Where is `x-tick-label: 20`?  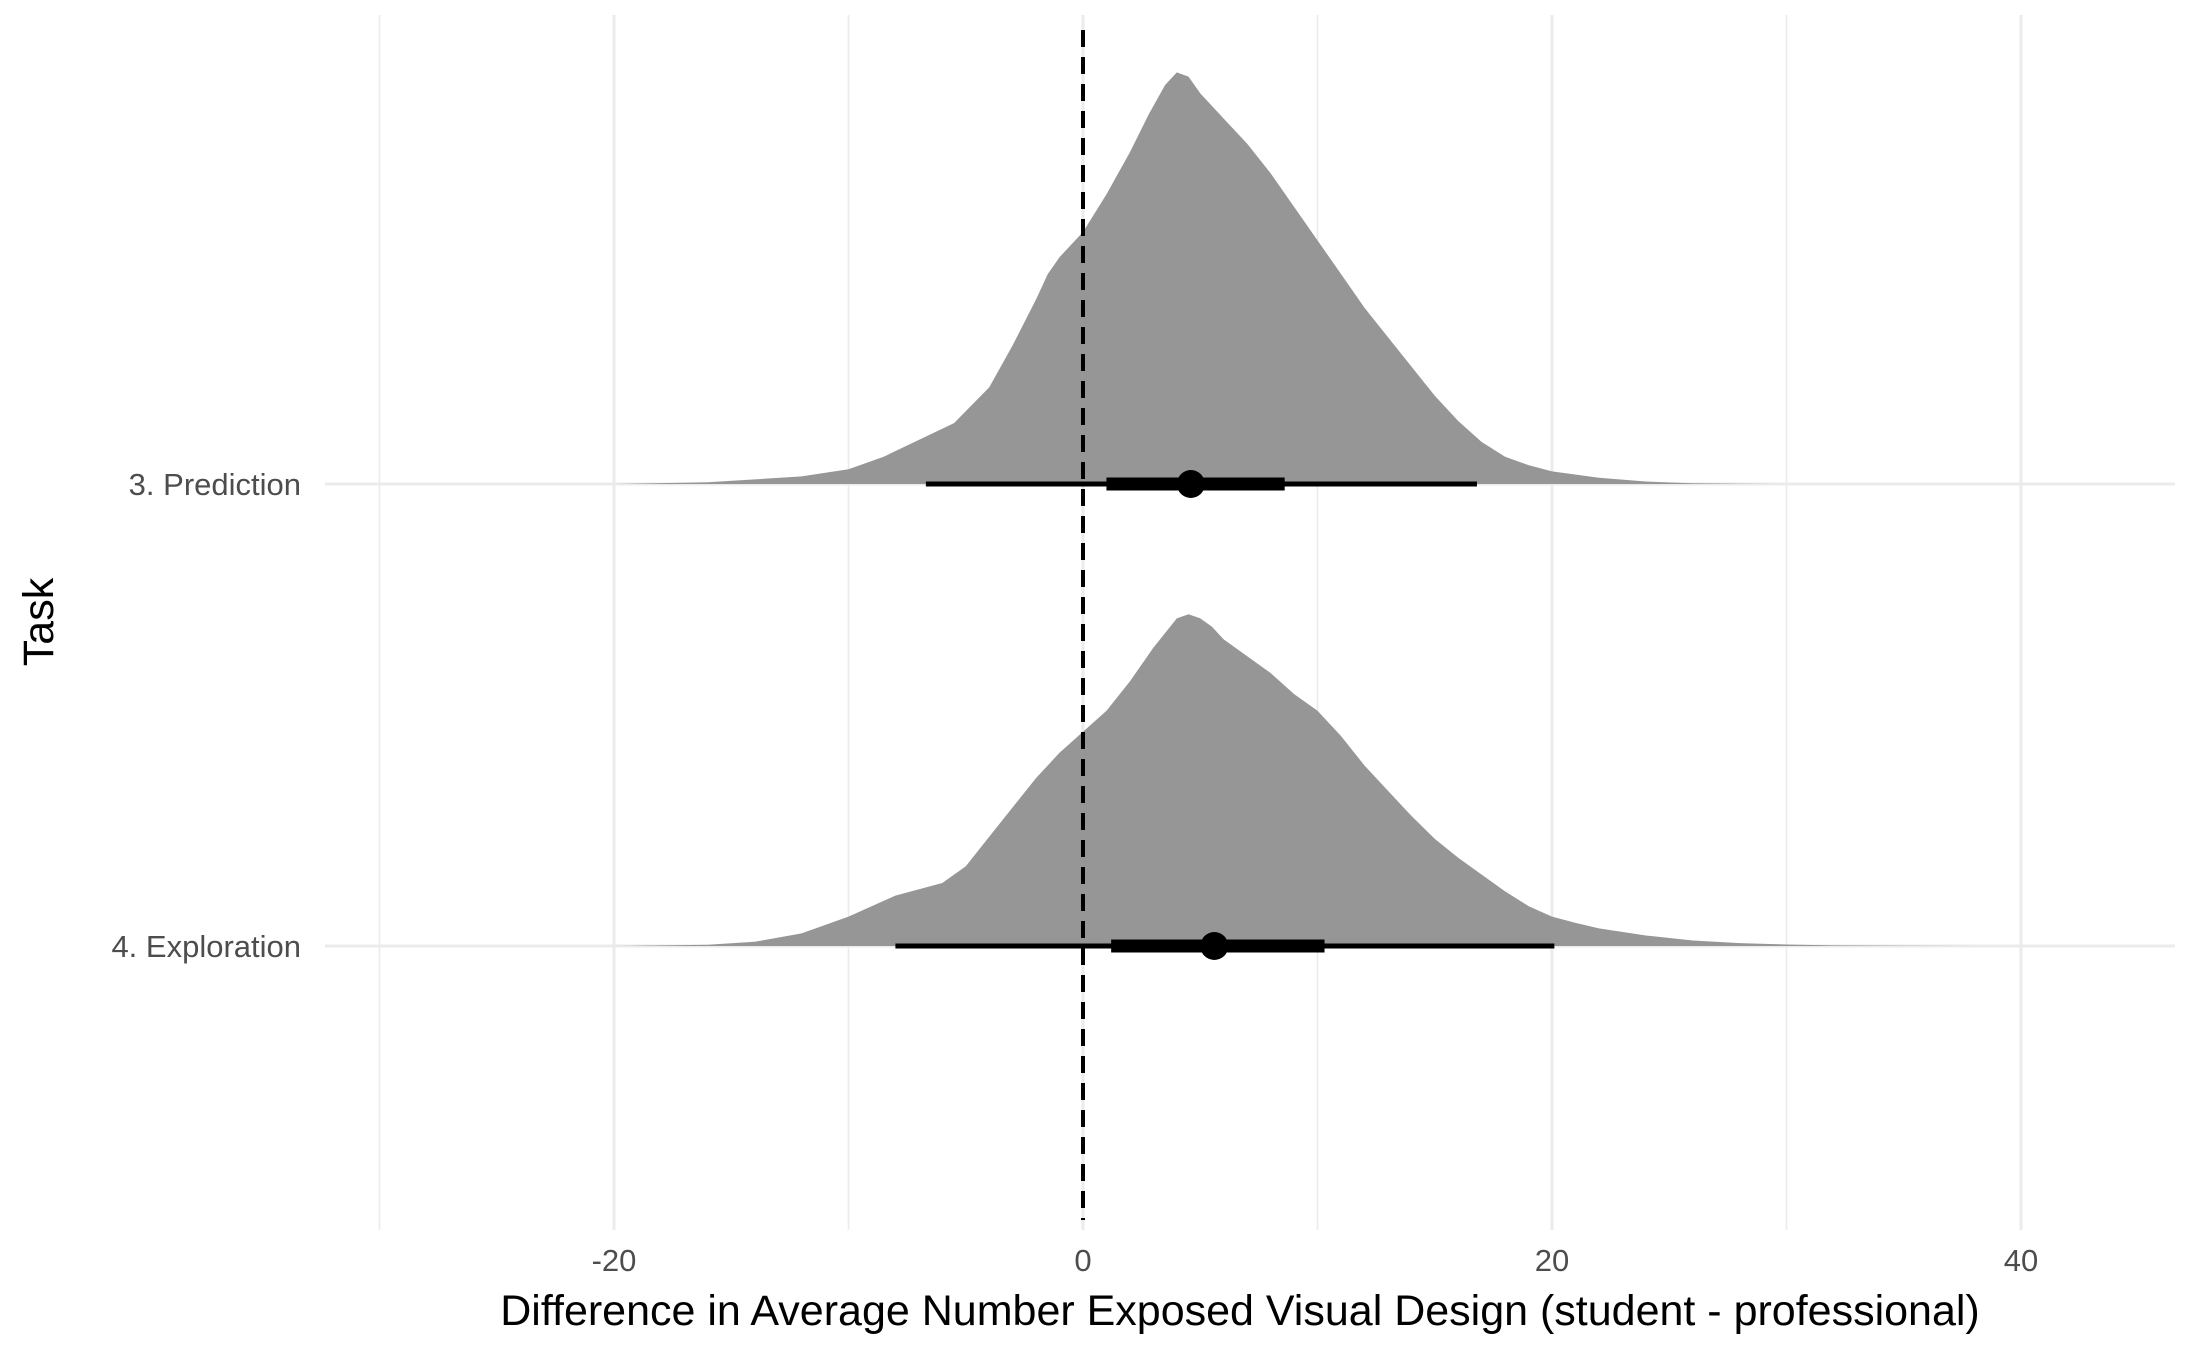
x-tick-label: 20 is located at coordinates (1552, 1260).